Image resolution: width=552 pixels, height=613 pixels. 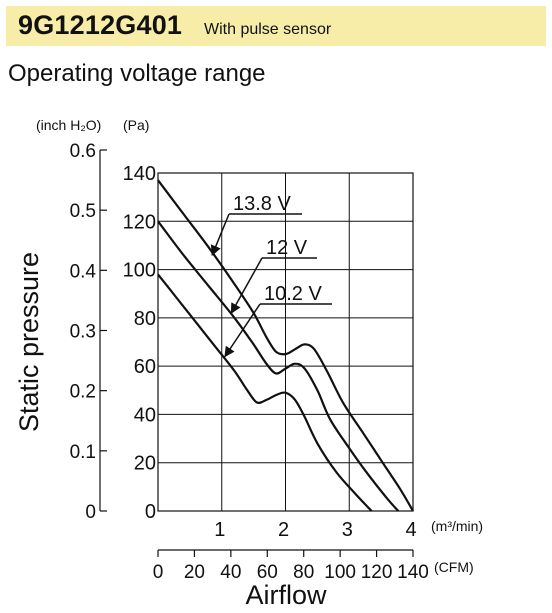 I want to click on y-tick-label-inch: 0.1, so click(x=83, y=452).